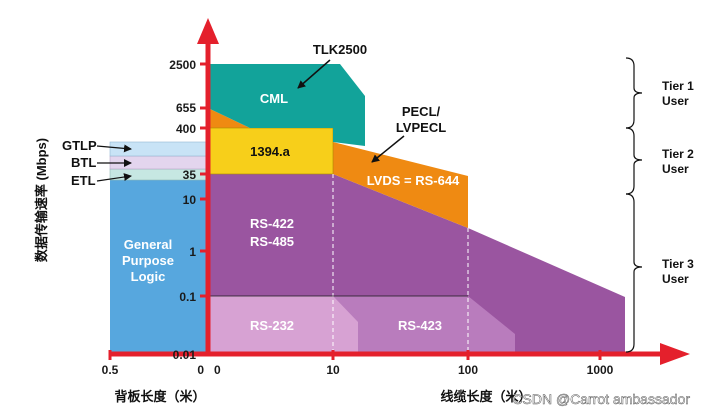  What do you see at coordinates (601, 399) in the screenshot?
I see `watermark: CSDN @Carrot ambassador` at bounding box center [601, 399].